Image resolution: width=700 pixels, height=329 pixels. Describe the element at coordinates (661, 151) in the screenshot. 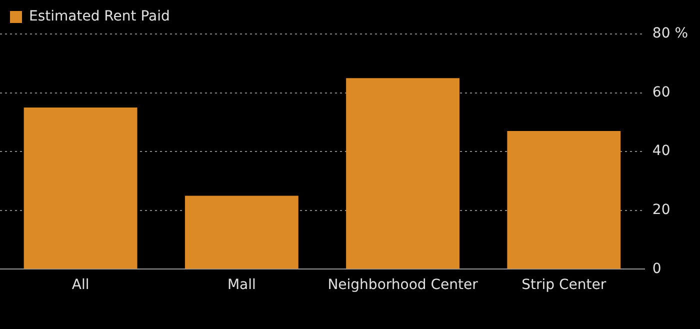

I see `y-tick-label: 40` at that location.